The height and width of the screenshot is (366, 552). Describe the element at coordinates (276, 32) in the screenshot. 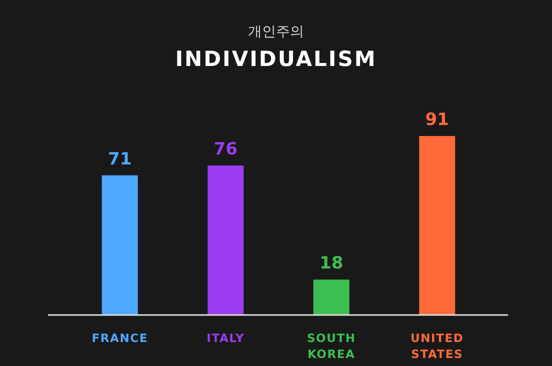

I see `chart-subtitle: 개인주의` at that location.